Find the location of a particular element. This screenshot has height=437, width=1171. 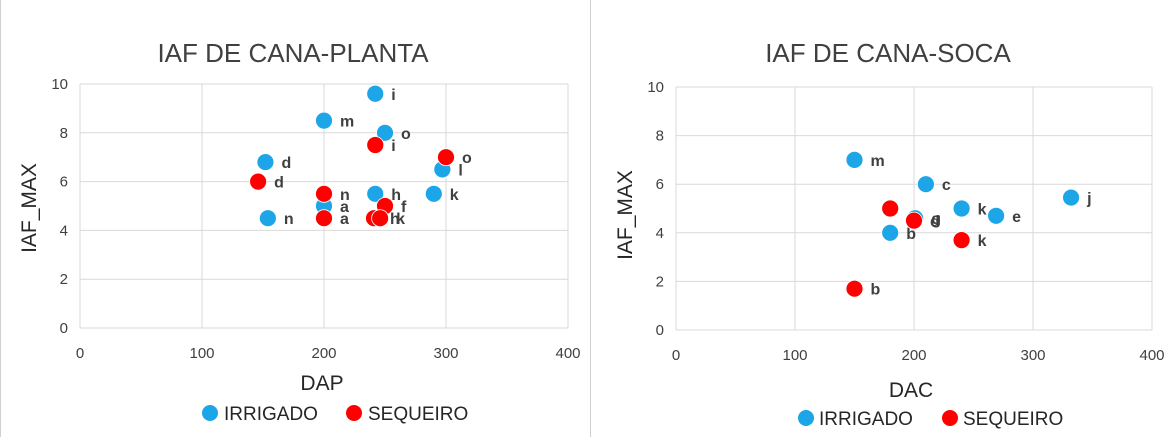

point-label: j is located at coordinates (1088, 199).